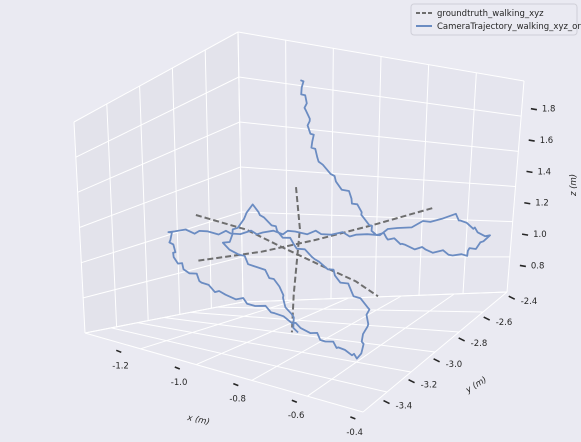  What do you see at coordinates (179, 383) in the screenshot?
I see `x-tick-label: -1.0` at bounding box center [179, 383].